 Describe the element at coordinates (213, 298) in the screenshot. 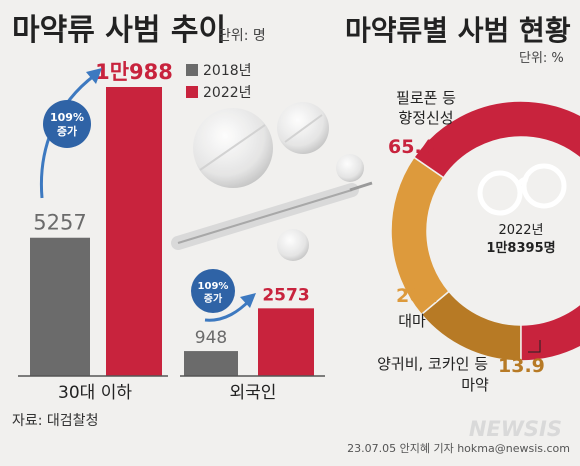

I see `growth-label-2b: 증가` at that location.